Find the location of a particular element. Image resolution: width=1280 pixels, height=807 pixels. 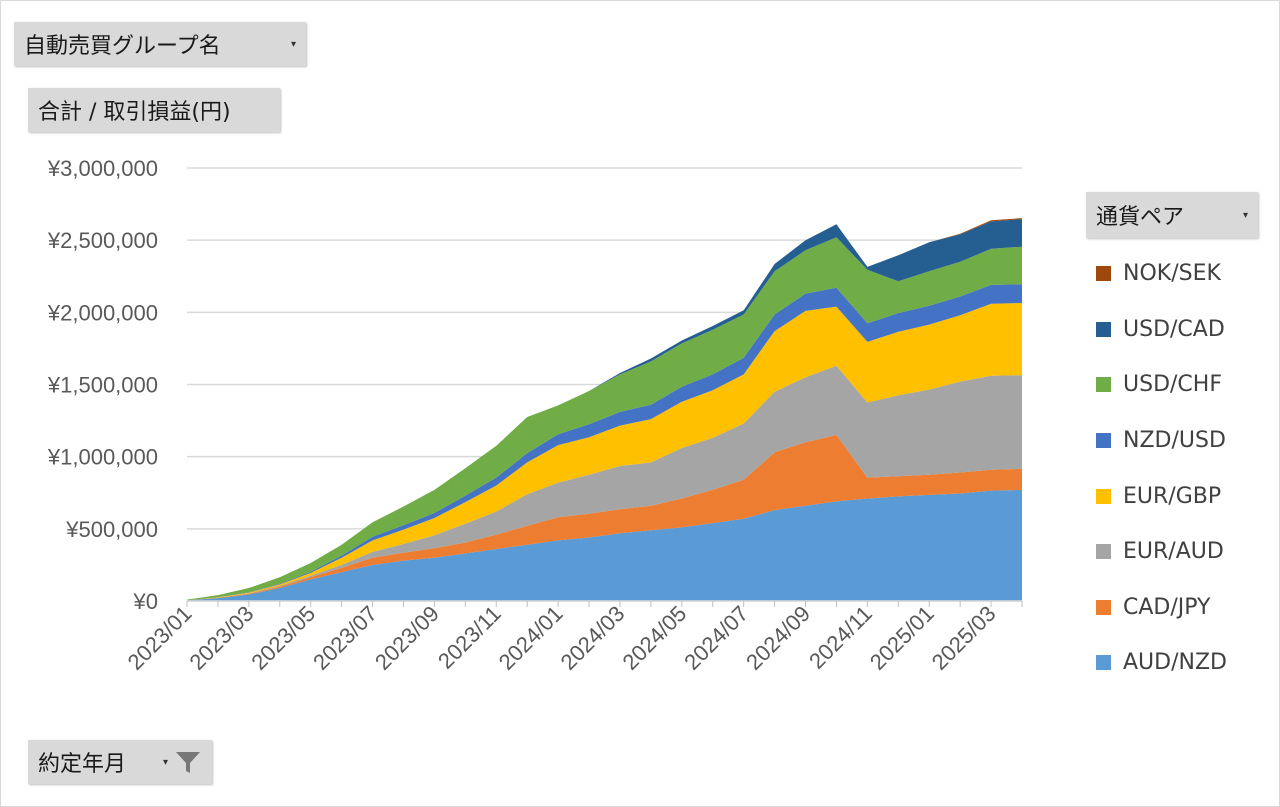

x-tick-label: 2024/05 is located at coordinates (654, 638).